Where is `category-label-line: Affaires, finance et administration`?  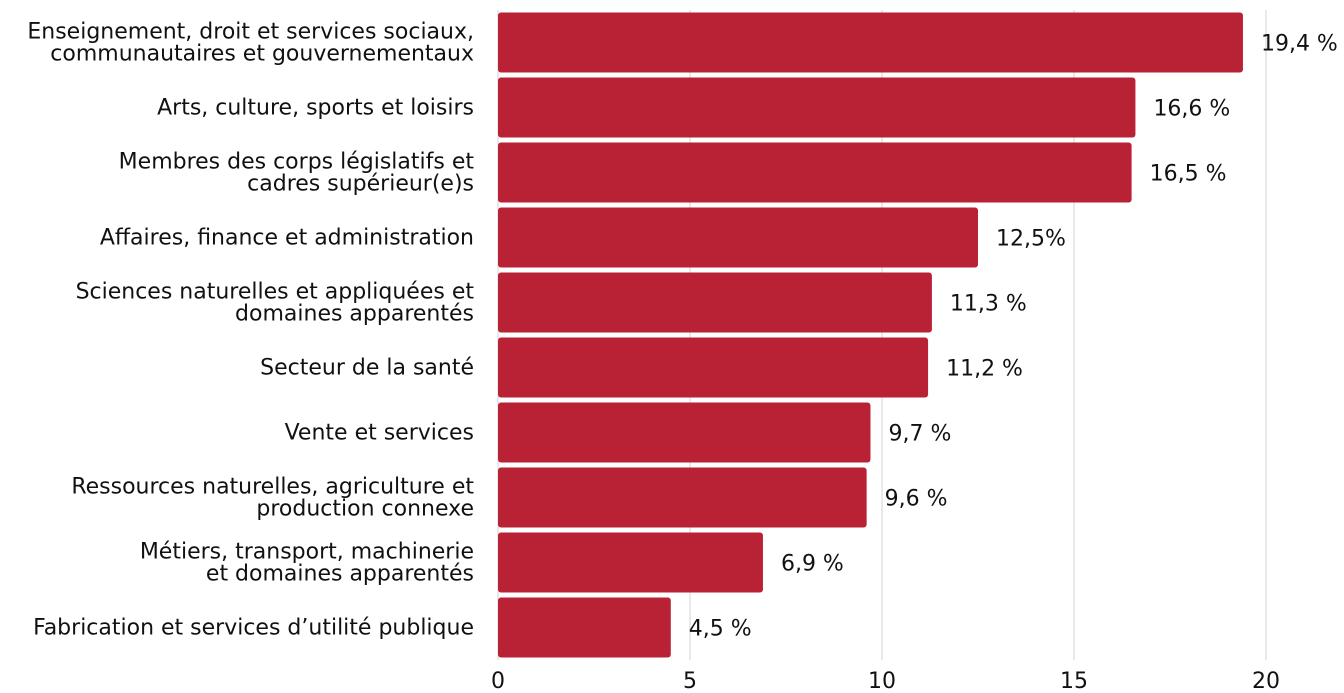
category-label-line: Affaires, finance et administration is located at coordinates (287, 238).